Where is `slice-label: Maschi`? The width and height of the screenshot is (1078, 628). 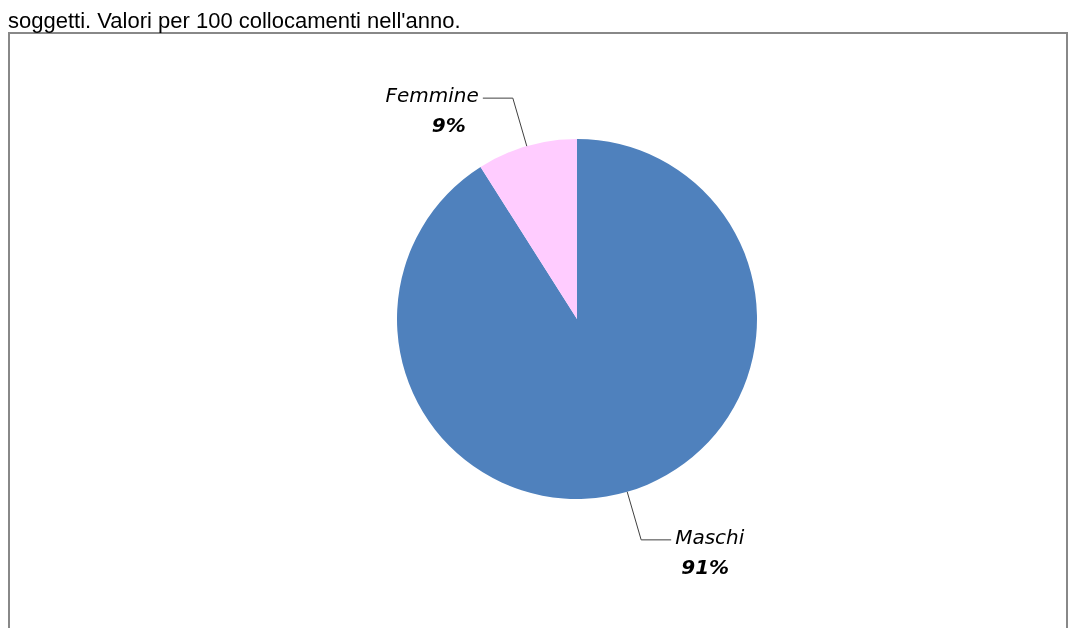 slice-label: Maschi is located at coordinates (710, 536).